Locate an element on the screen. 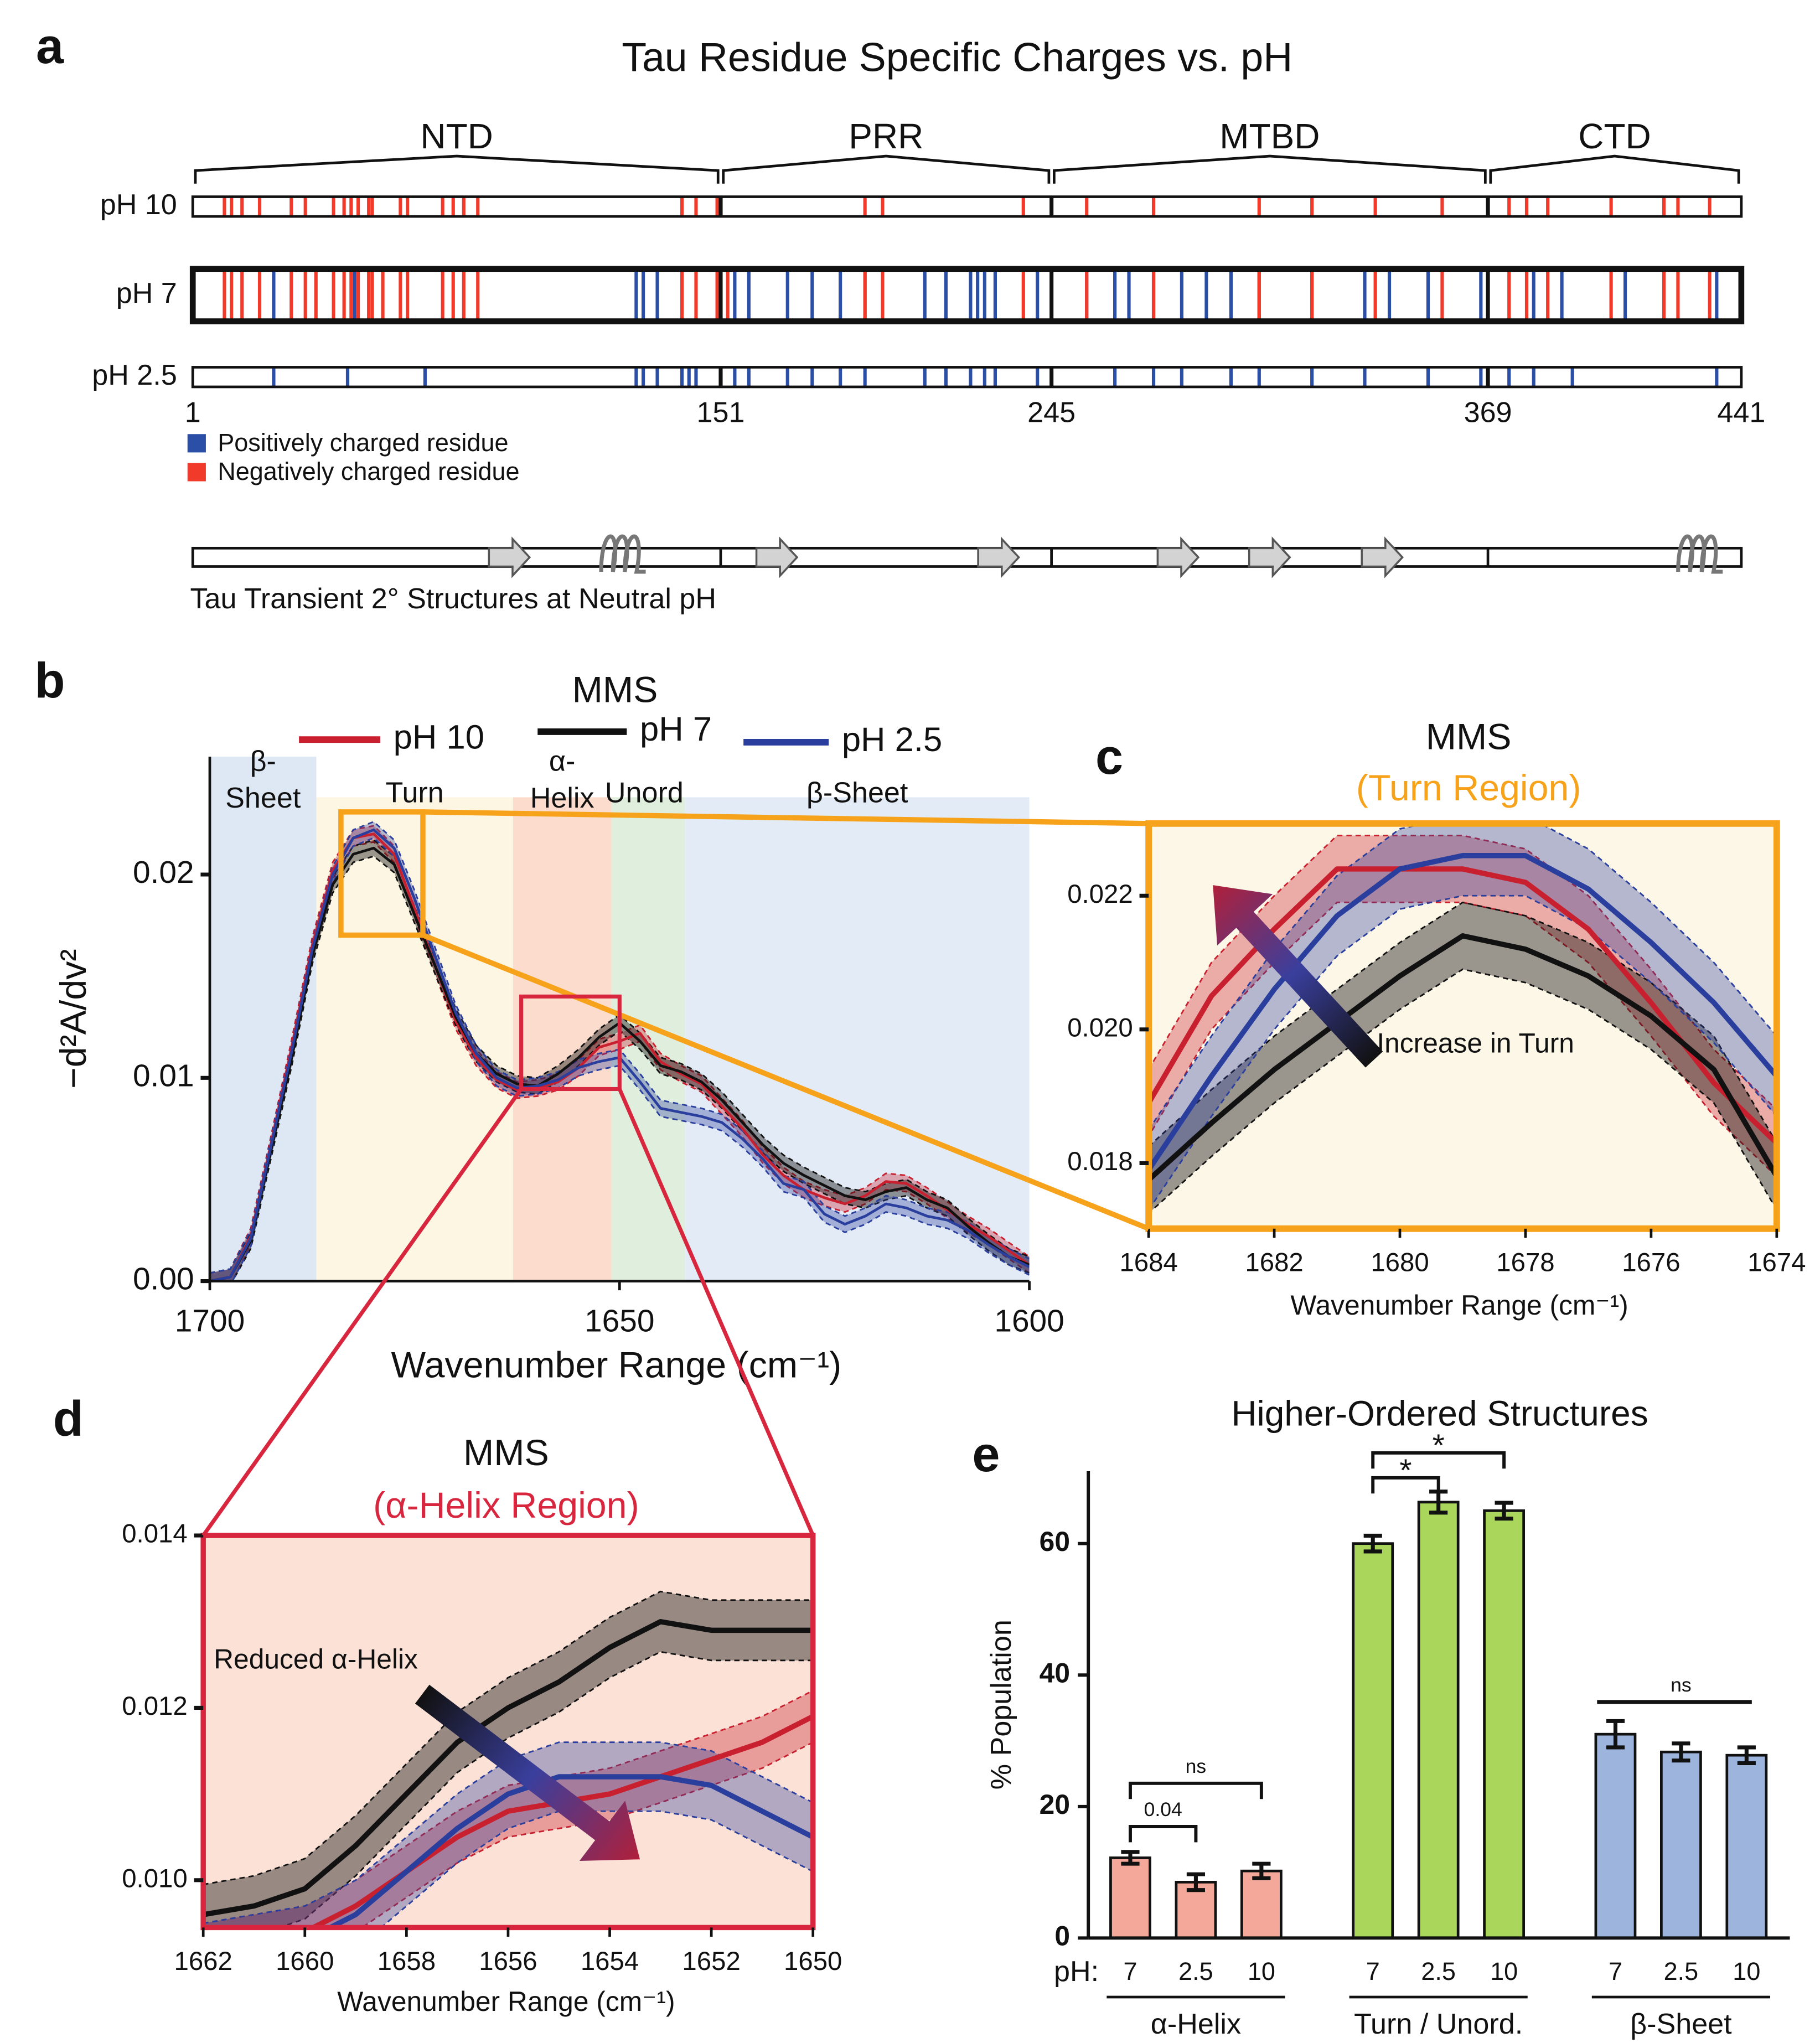  domain-brace is located at coordinates (457, 169).